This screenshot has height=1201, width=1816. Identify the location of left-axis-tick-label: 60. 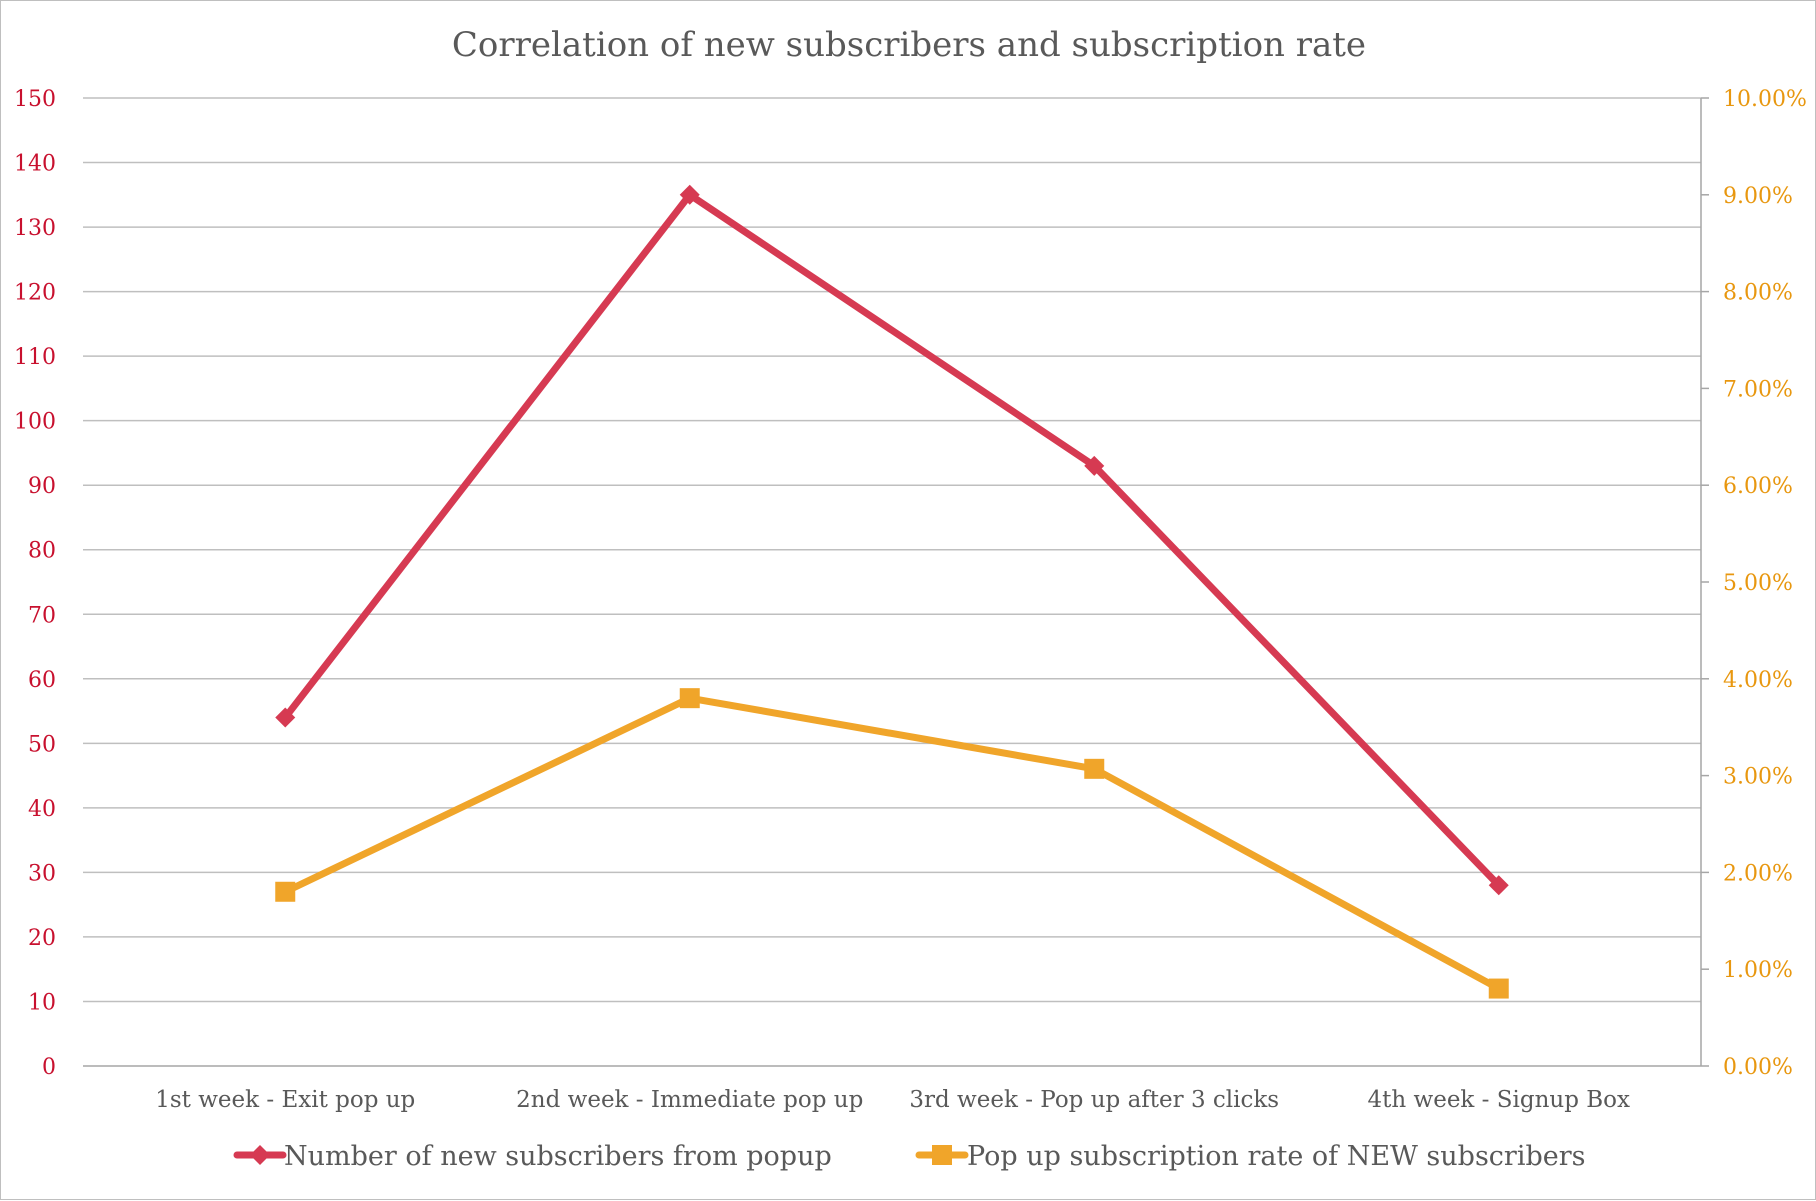
(42, 680).